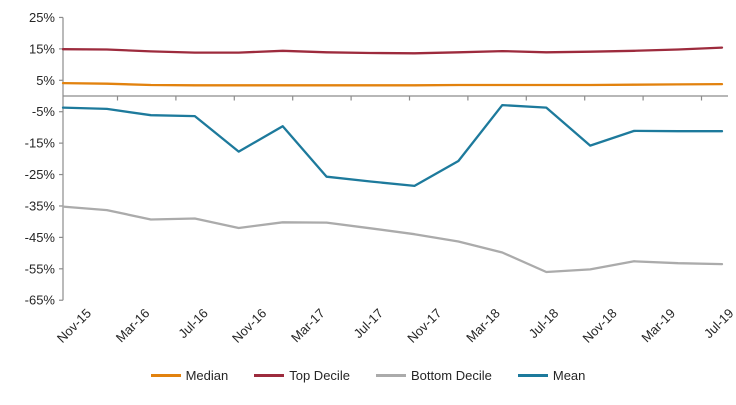 The width and height of the screenshot is (736, 405). I want to click on x-tick-label: Mar-16, so click(133, 326).